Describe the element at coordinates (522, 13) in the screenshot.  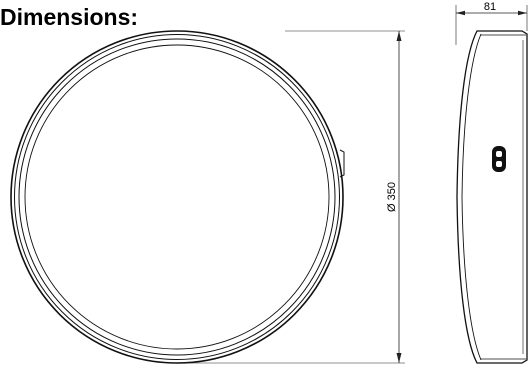
I see `depth-arrow-right` at that location.